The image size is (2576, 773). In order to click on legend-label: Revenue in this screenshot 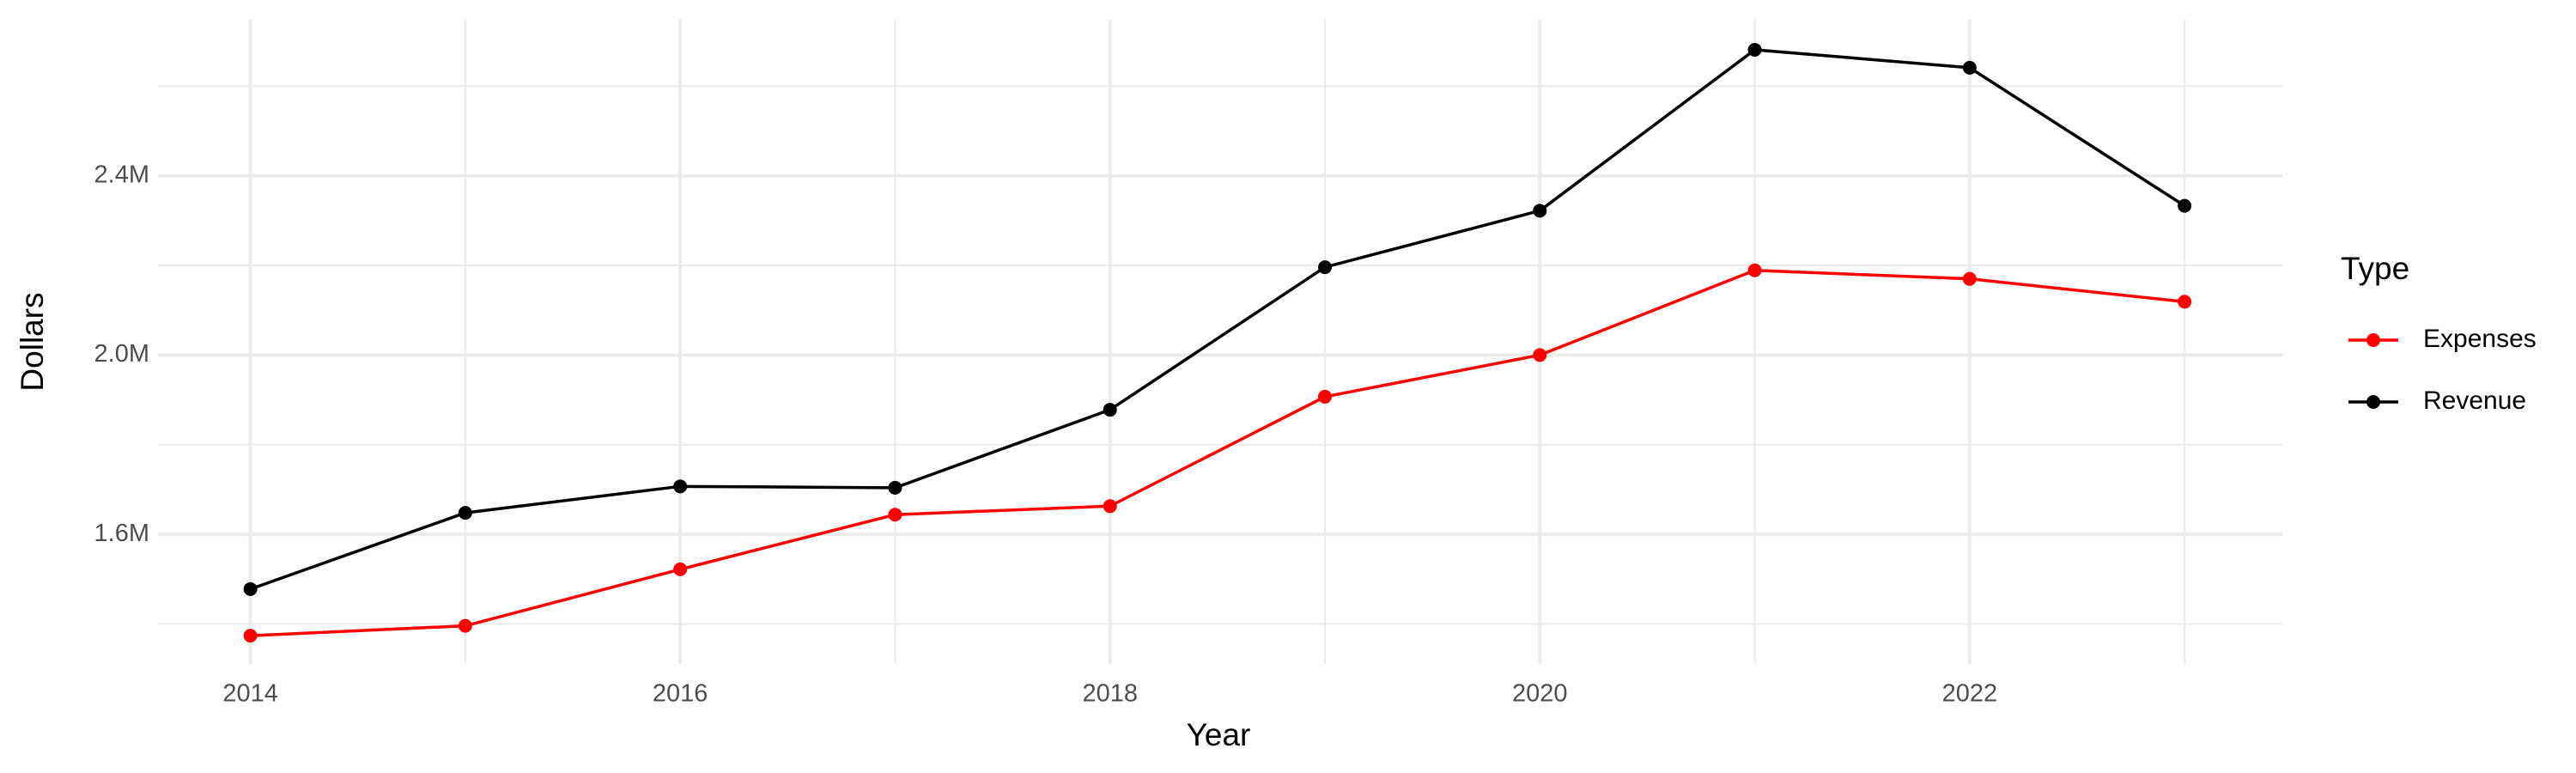, I will do `click(2474, 400)`.